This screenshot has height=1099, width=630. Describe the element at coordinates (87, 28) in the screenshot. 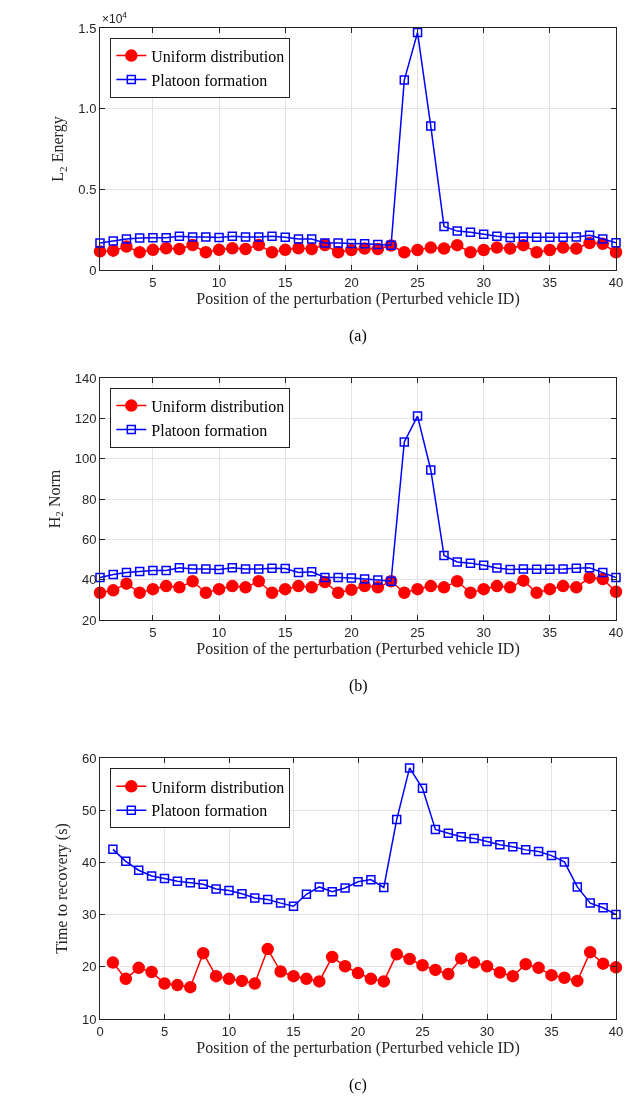

I see `y-tick-label: 1.5` at that location.